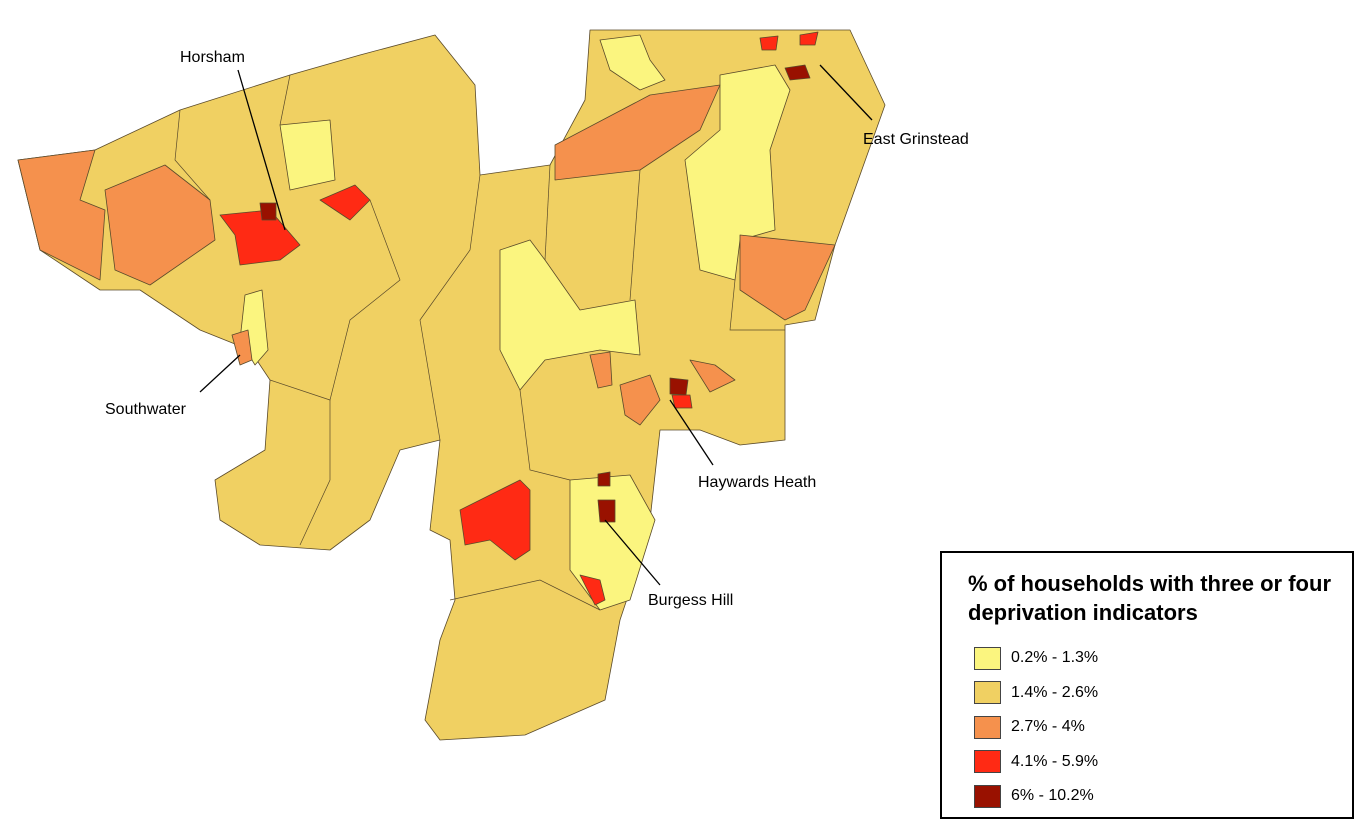  I want to click on legend-label: 6% - 10.2%, so click(1052, 795).